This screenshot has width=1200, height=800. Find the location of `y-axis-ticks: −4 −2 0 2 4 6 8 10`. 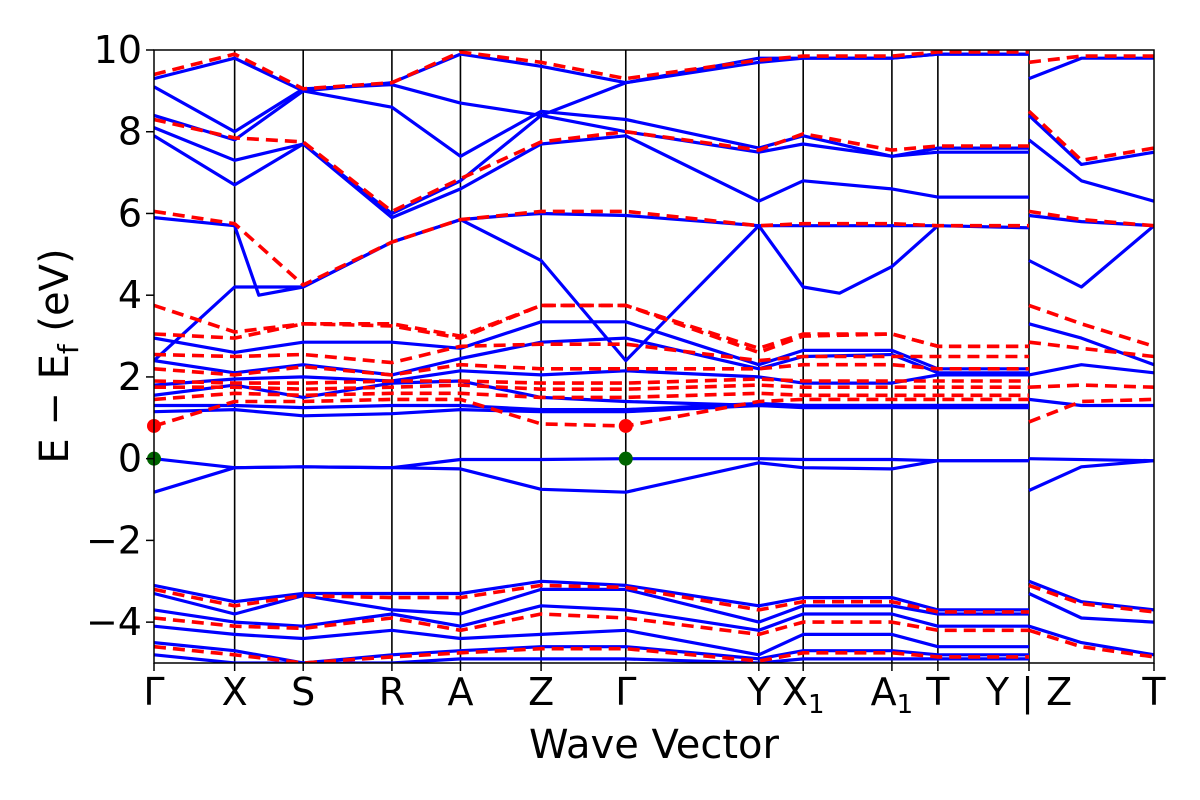

y-axis-ticks: −4 −2 0 2 4 6 8 10 is located at coordinates (120, 336).